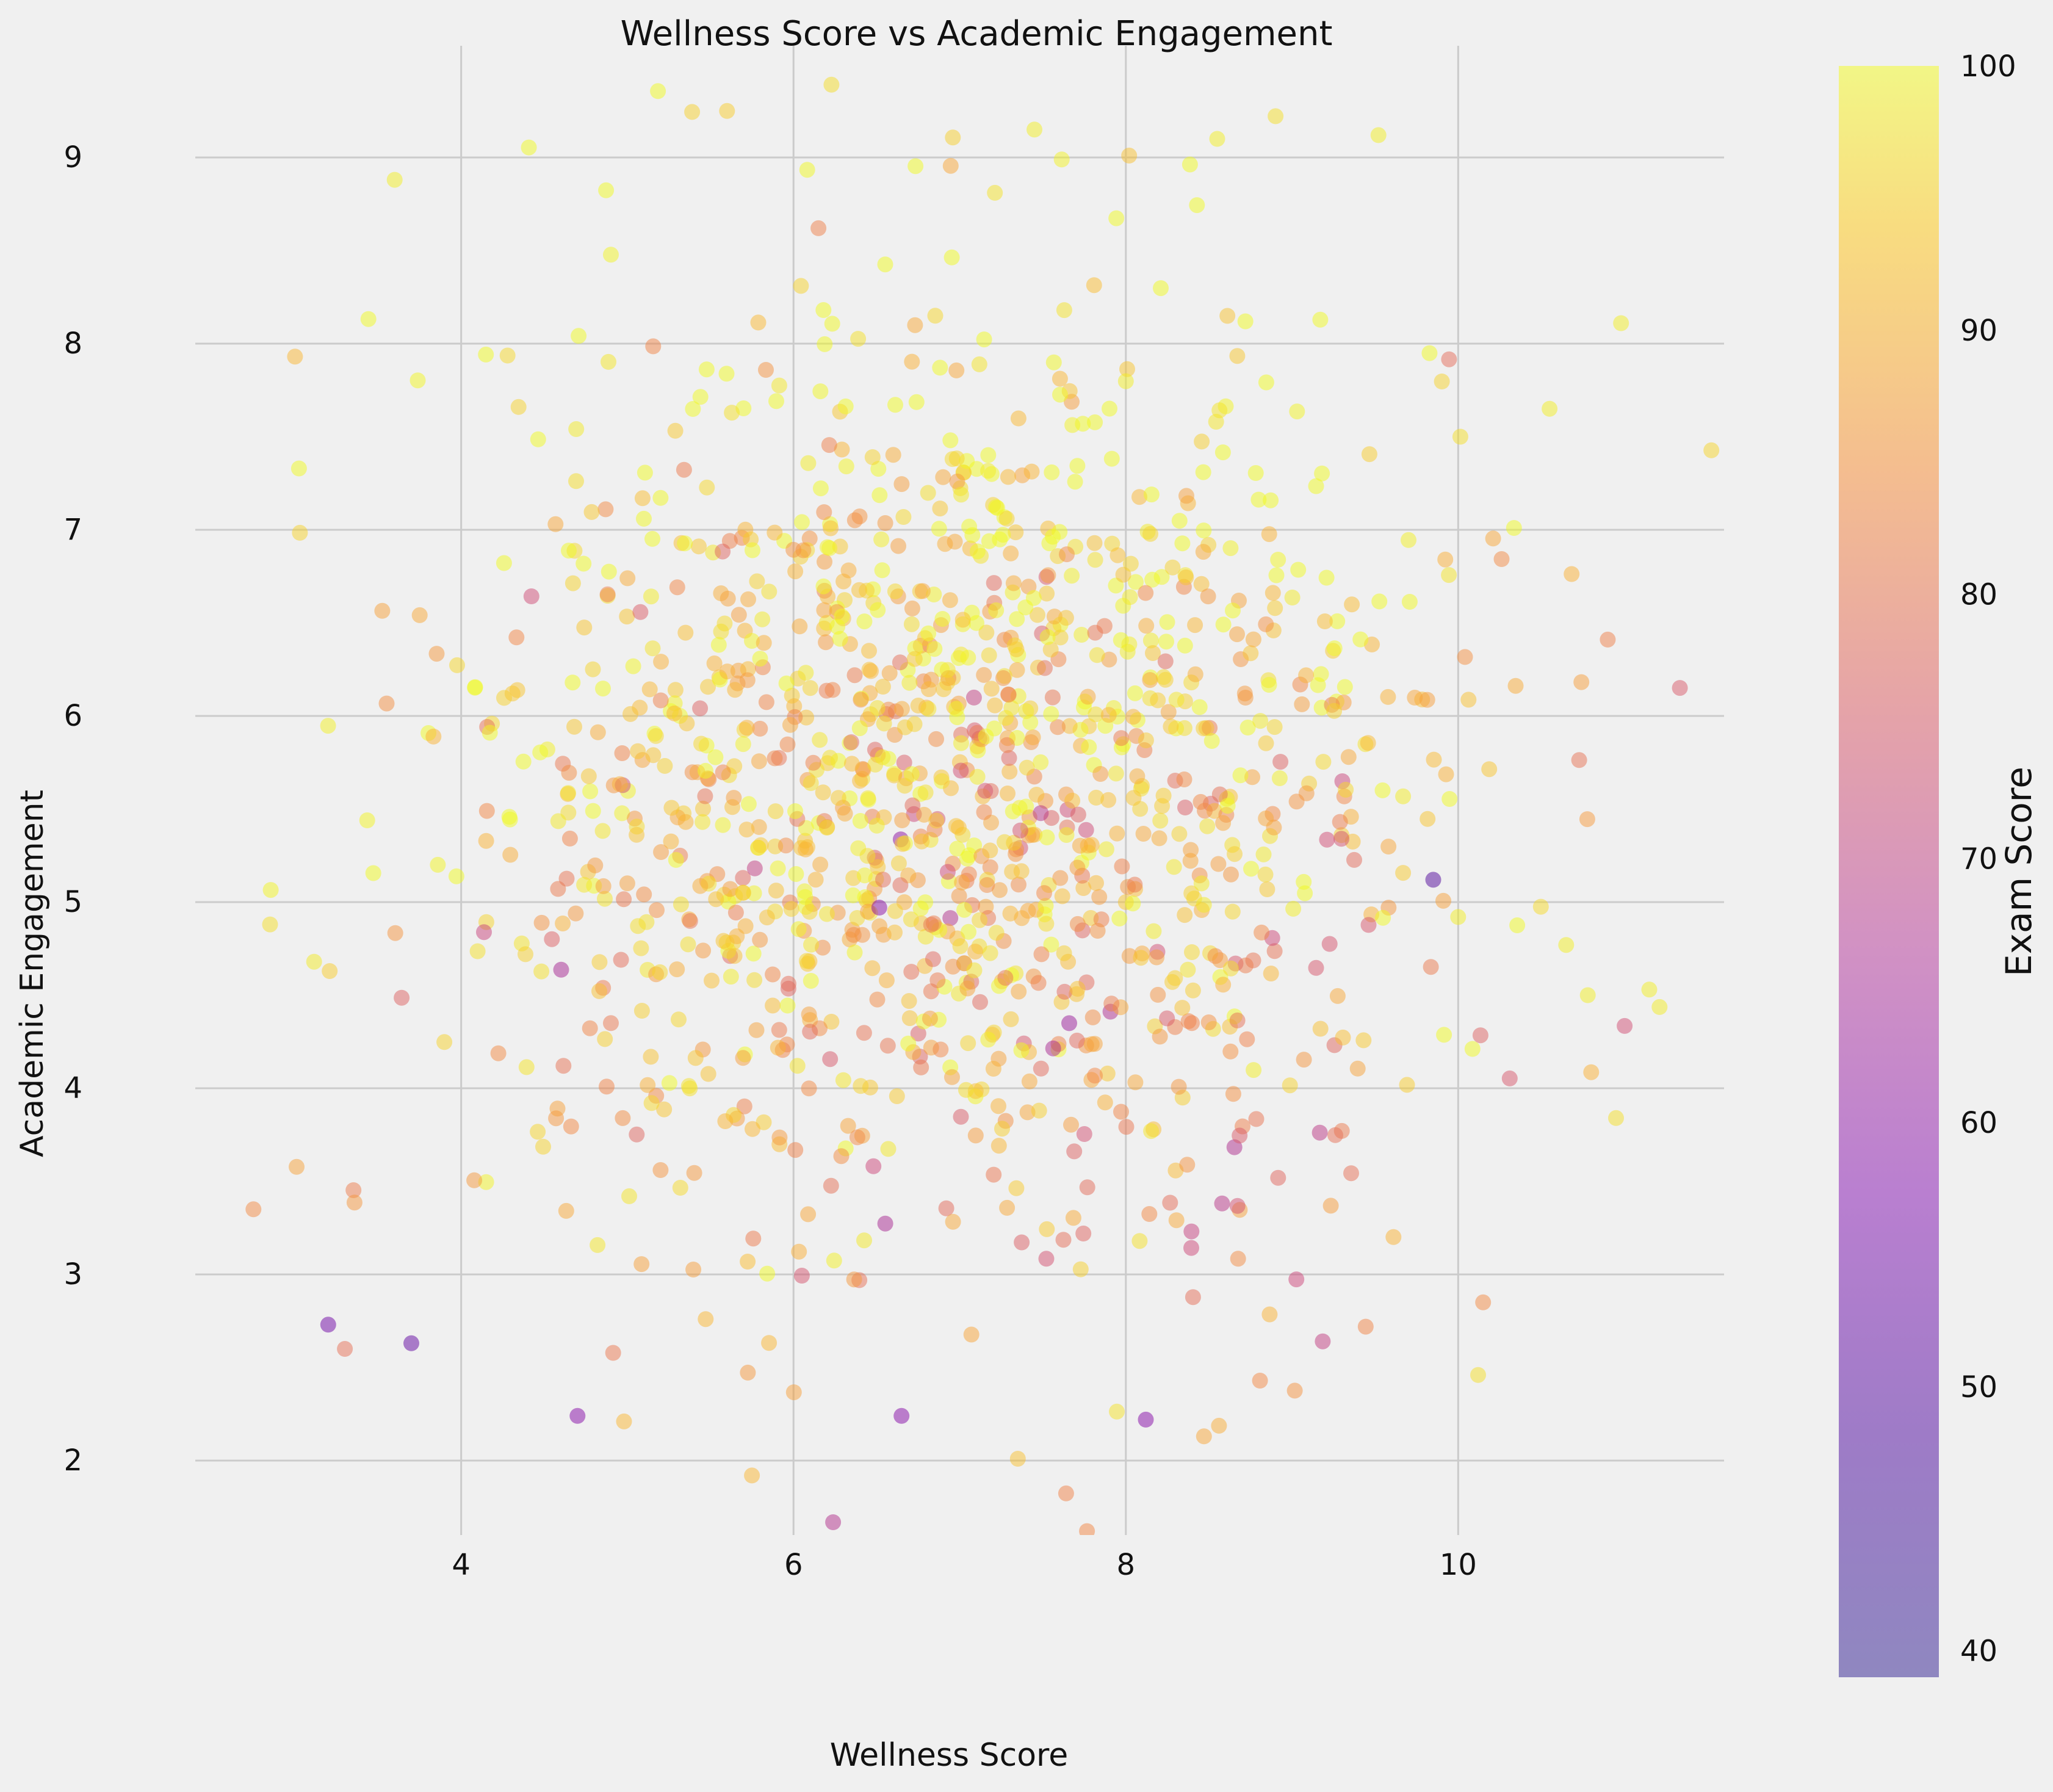 This screenshot has width=2053, height=1792. What do you see at coordinates (72, 344) in the screenshot?
I see `y-tick-label: 8` at bounding box center [72, 344].